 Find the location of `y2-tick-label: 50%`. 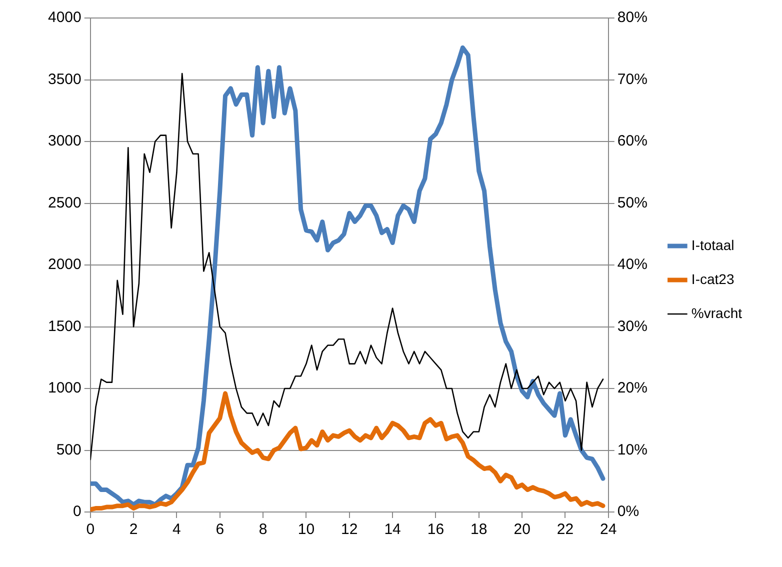

y2-tick-label: 50% is located at coordinates (632, 203).